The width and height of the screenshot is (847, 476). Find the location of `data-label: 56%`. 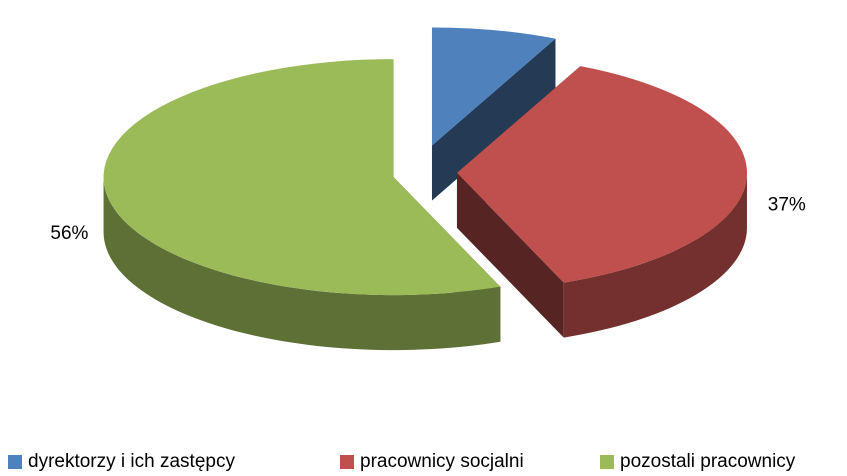

data-label: 56% is located at coordinates (69, 233).